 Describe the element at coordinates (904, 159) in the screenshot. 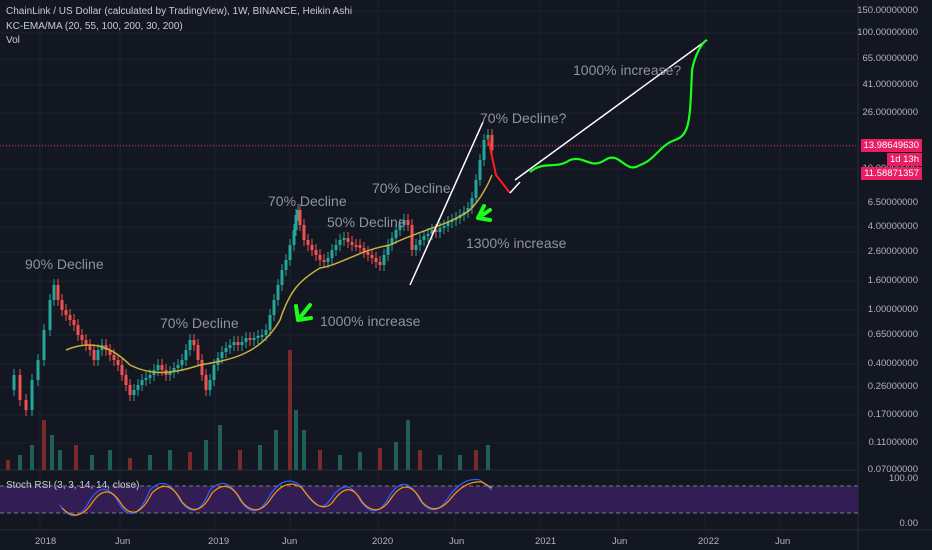

I see `countdown-tag: 1d 13h` at that location.